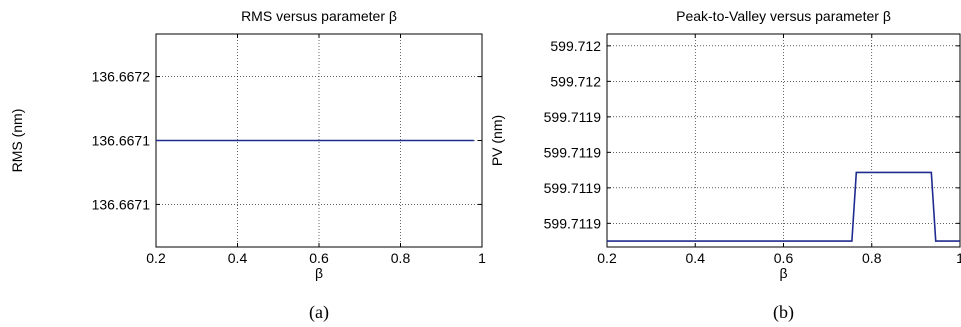 The height and width of the screenshot is (327, 961). What do you see at coordinates (121, 77) in the screenshot?
I see `y-tick-label: 136.6672` at bounding box center [121, 77].